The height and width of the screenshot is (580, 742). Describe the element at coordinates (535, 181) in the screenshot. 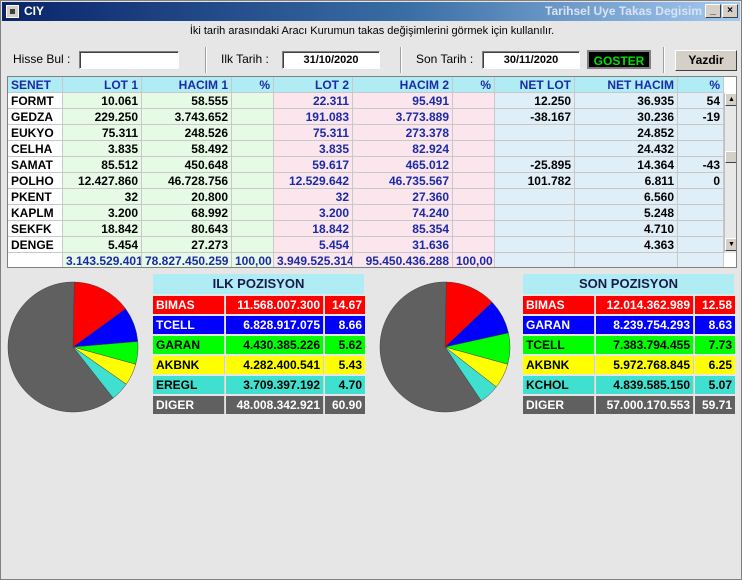

I see `table-cell: 101.782` at that location.